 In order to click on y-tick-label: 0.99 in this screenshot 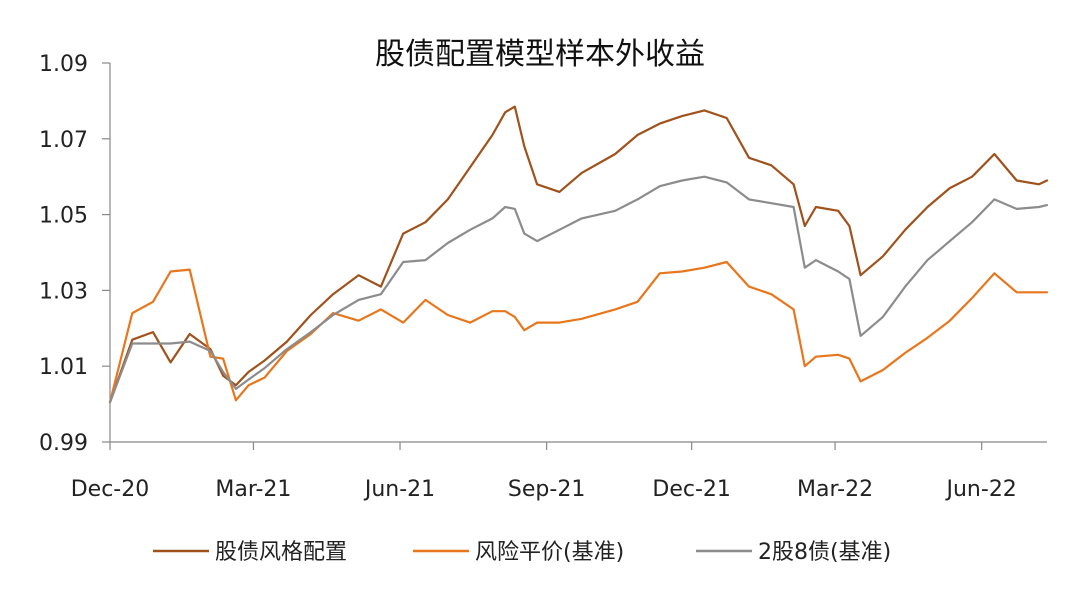, I will do `click(63, 443)`.